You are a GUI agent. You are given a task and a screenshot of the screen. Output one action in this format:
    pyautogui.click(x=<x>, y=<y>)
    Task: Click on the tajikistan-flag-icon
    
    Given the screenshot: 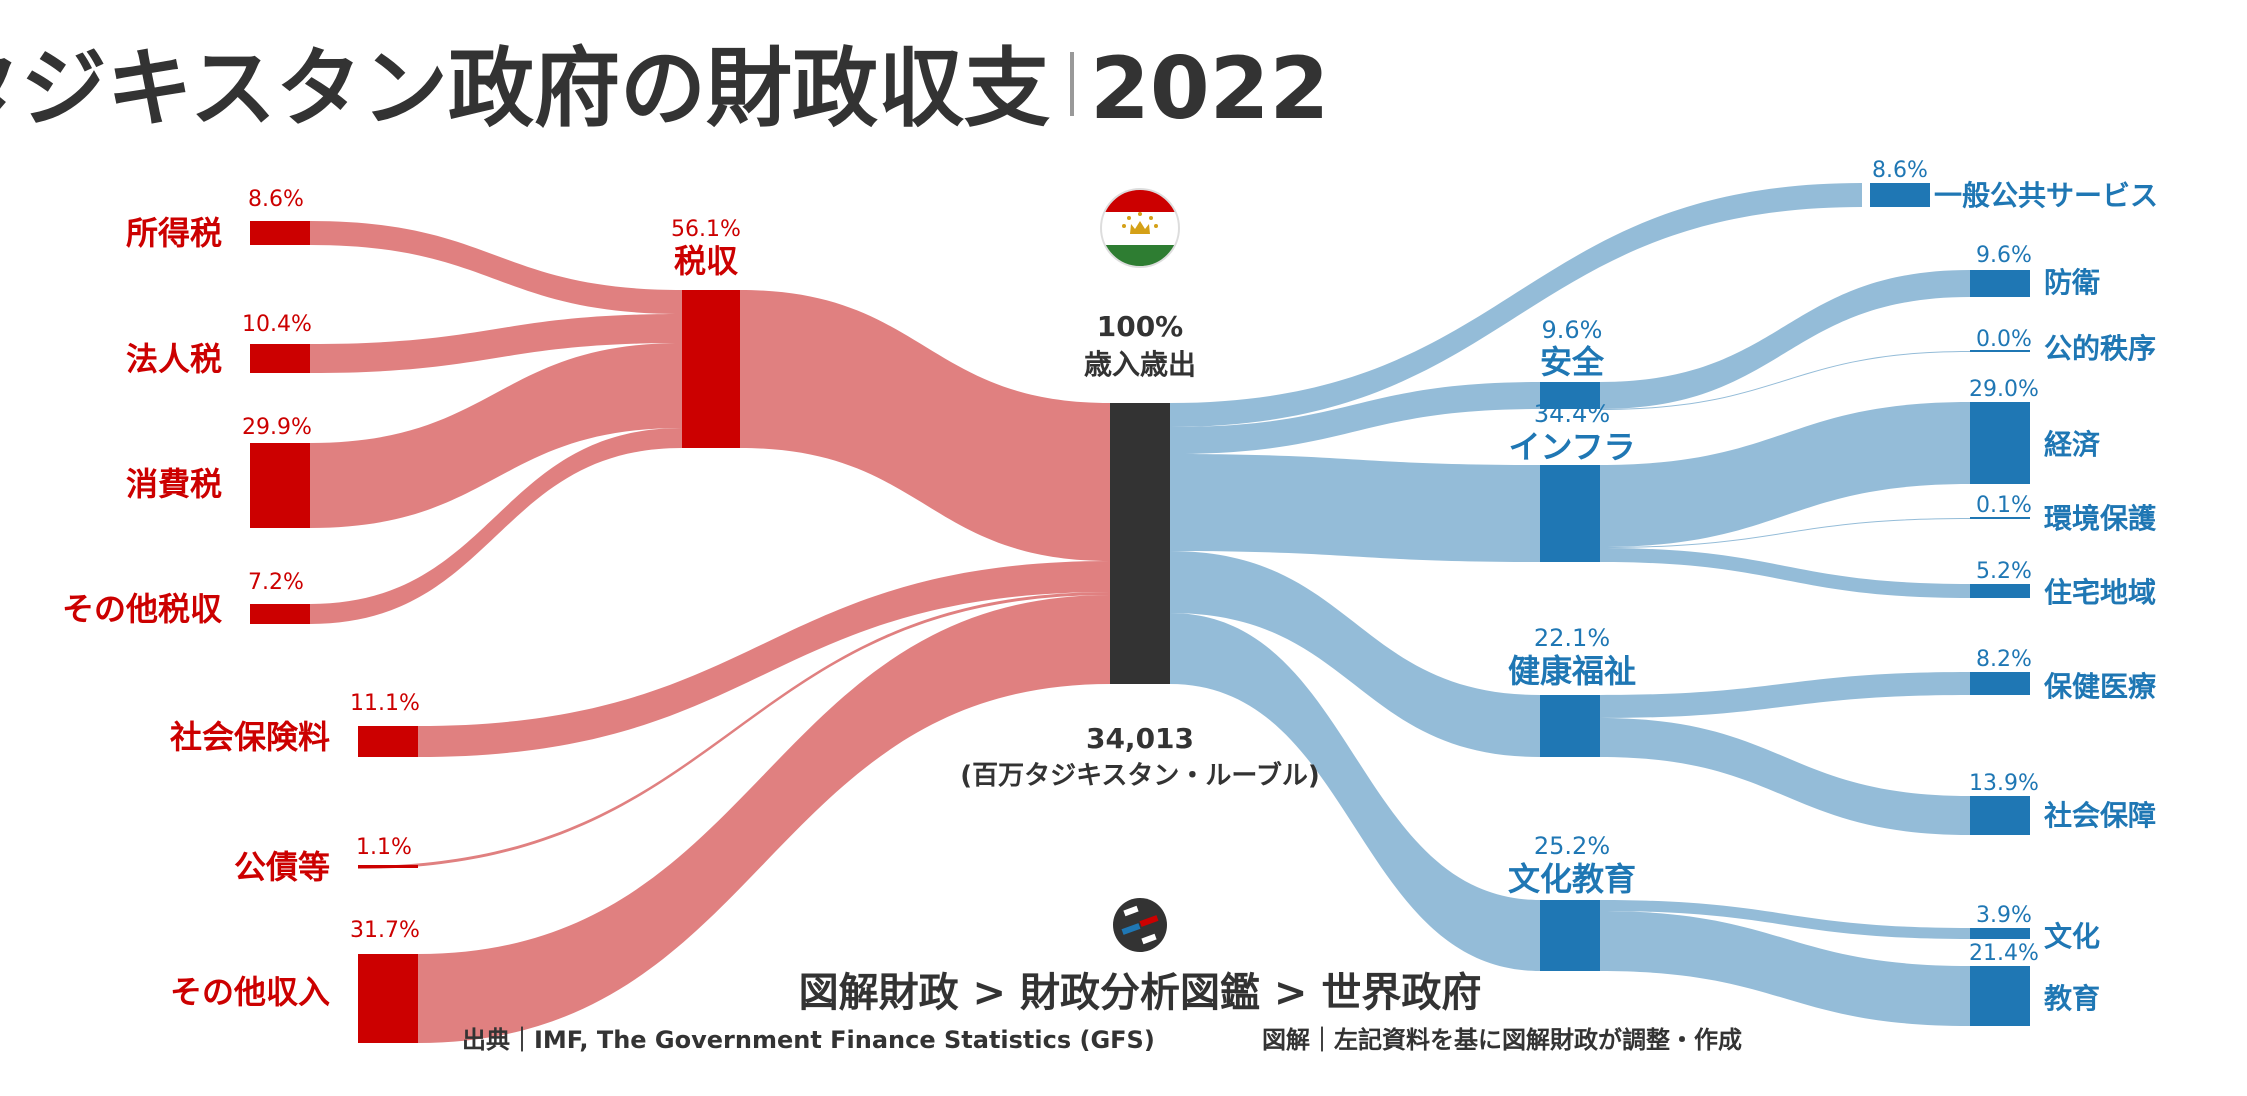 What is the action you would take?
    pyautogui.click(x=1140, y=228)
    